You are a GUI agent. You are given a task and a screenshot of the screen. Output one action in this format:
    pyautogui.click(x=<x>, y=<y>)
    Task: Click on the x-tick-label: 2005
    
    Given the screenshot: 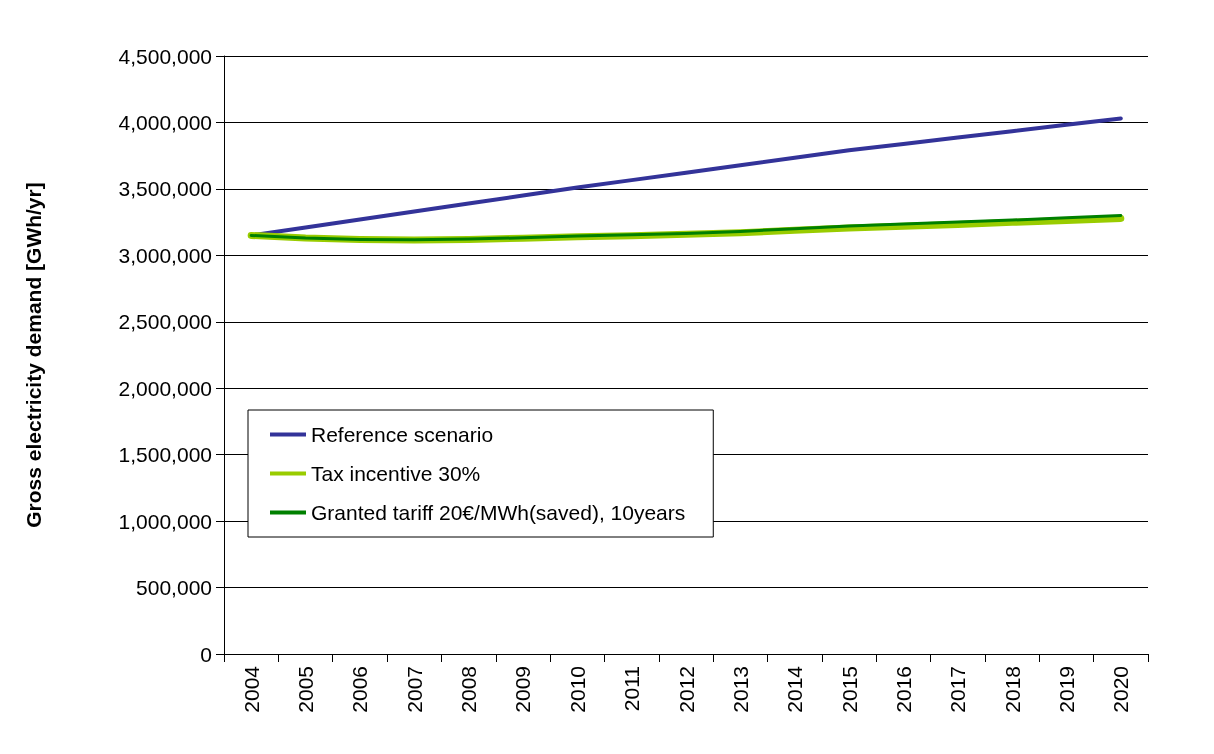 What is the action you would take?
    pyautogui.click(x=306, y=689)
    